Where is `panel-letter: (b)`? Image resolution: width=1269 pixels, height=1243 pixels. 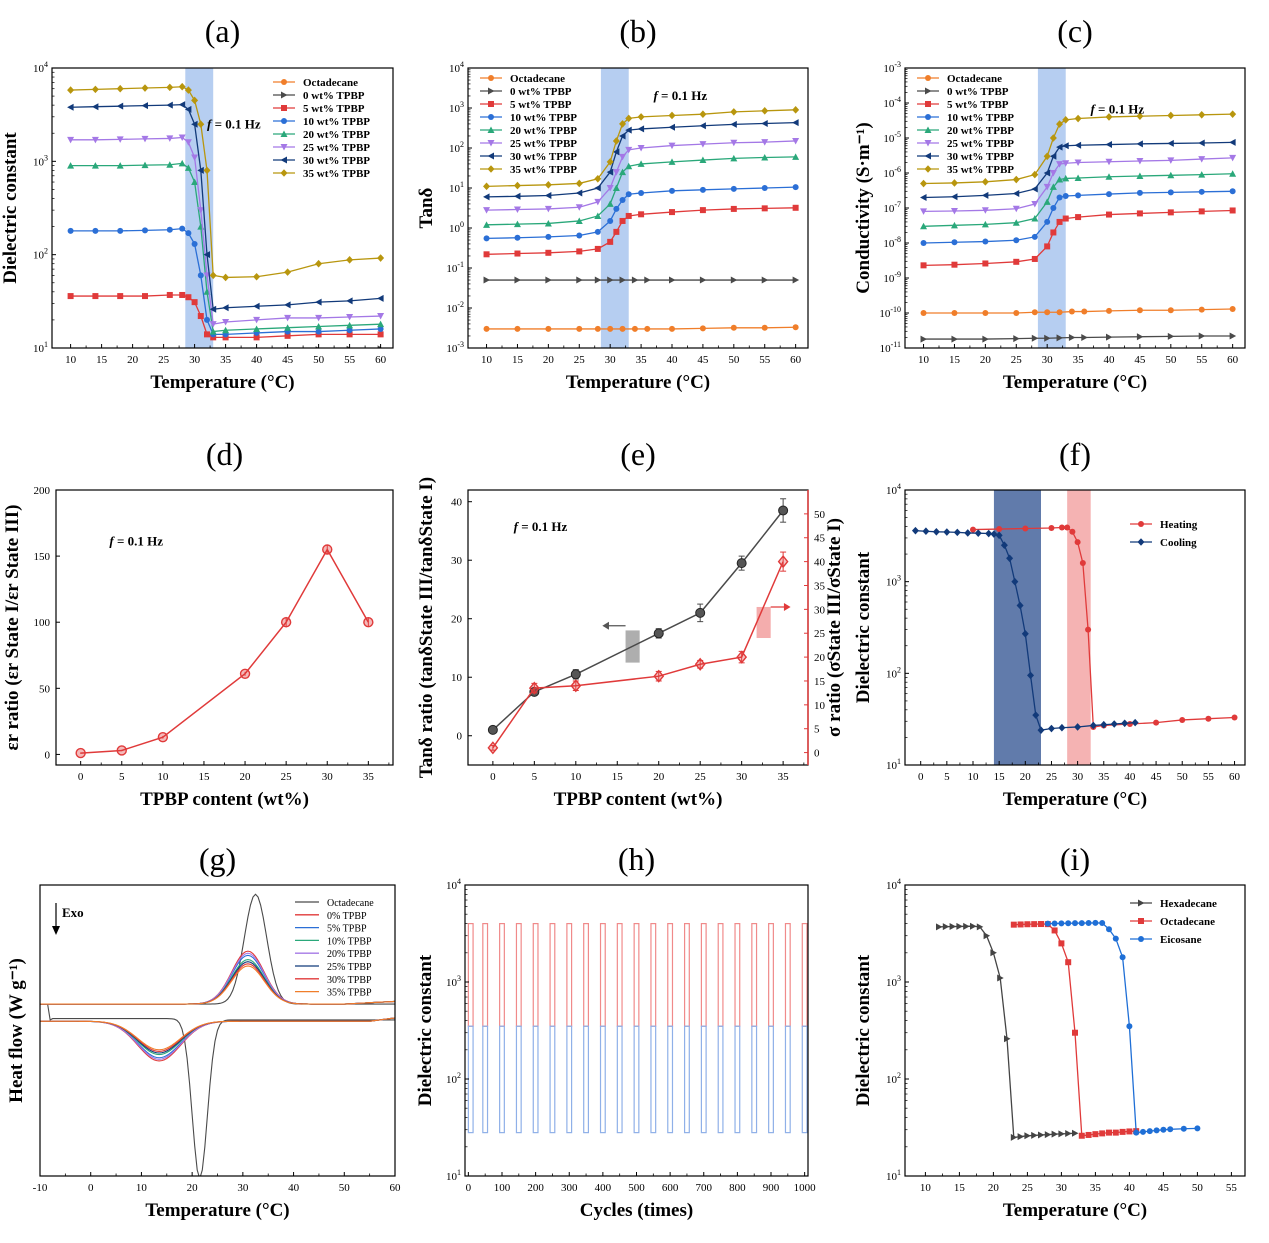
panel-letter: (b) is located at coordinates (637, 31).